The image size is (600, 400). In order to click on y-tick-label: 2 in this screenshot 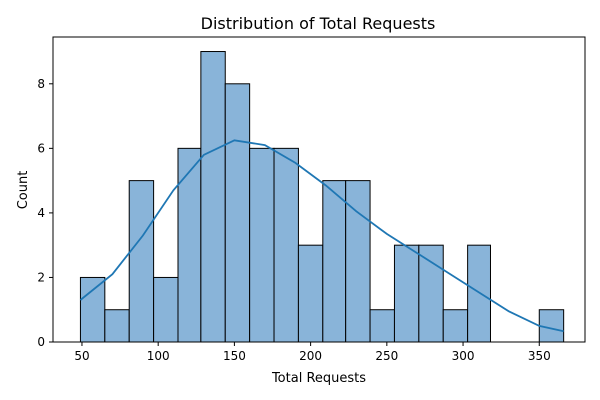, I will do `click(41, 277)`.